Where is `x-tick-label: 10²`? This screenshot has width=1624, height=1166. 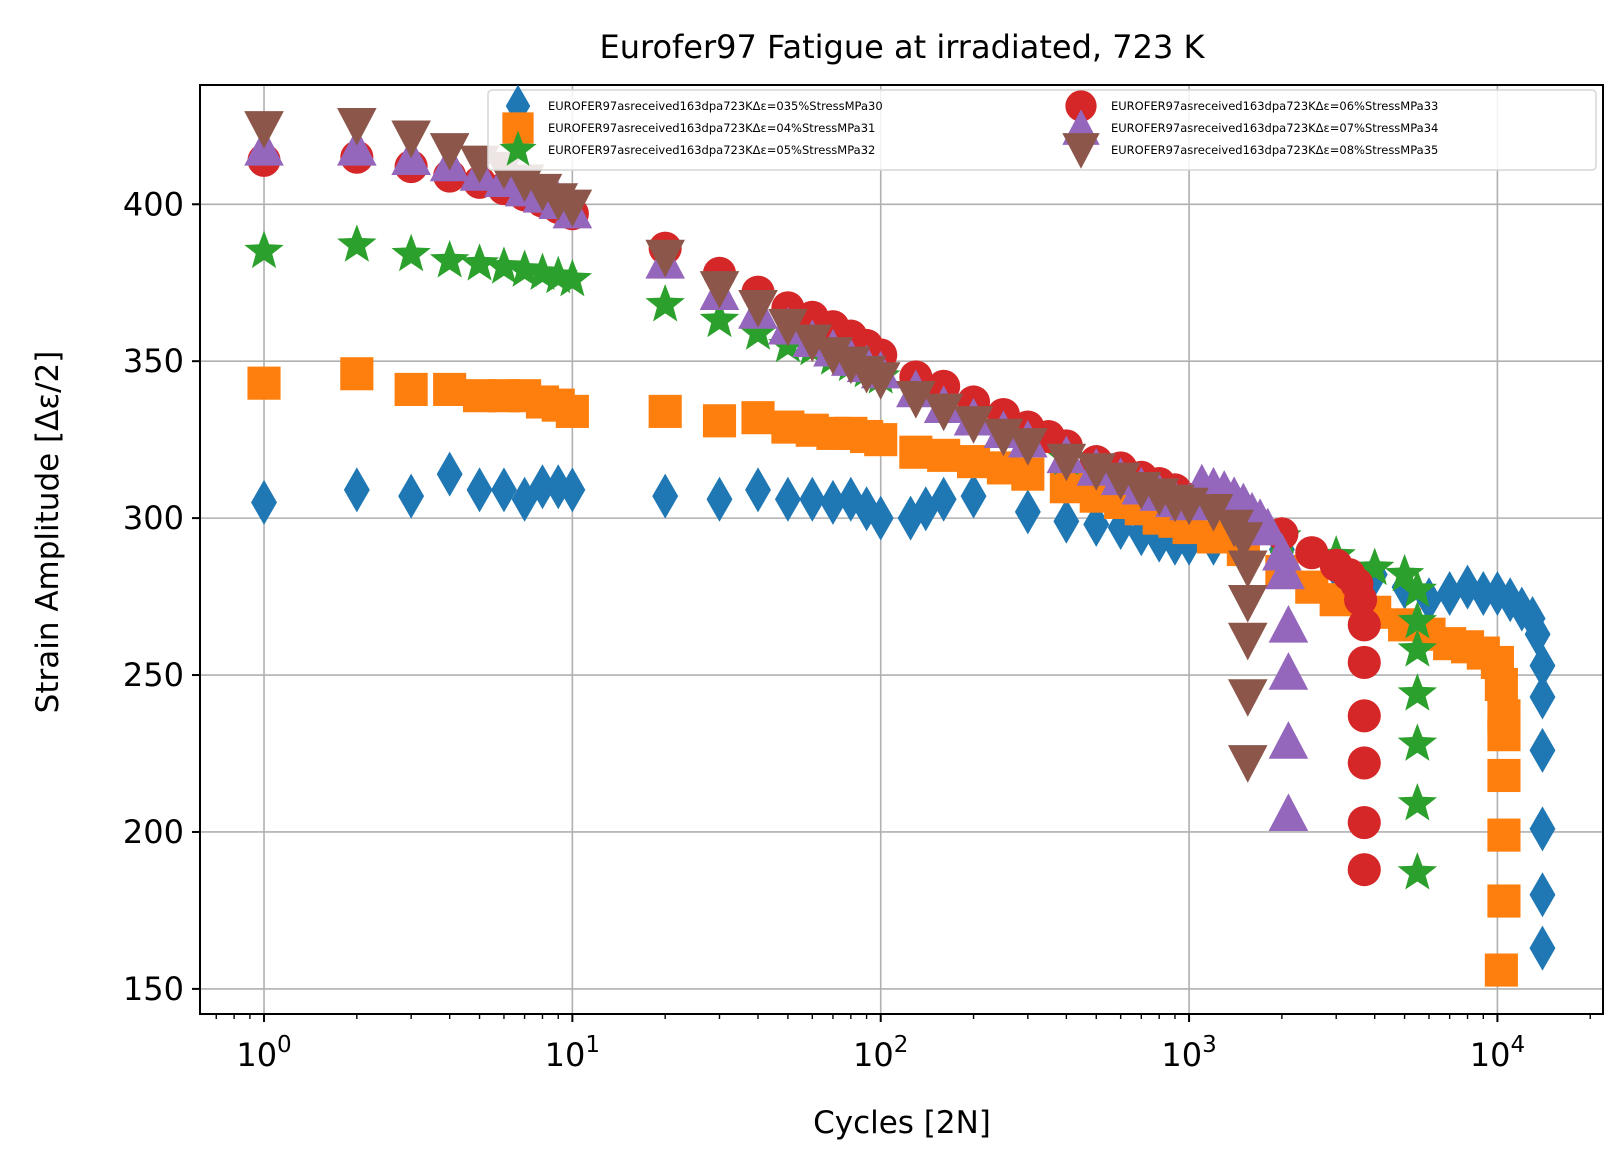 x-tick-label: 10² is located at coordinates (880, 1053).